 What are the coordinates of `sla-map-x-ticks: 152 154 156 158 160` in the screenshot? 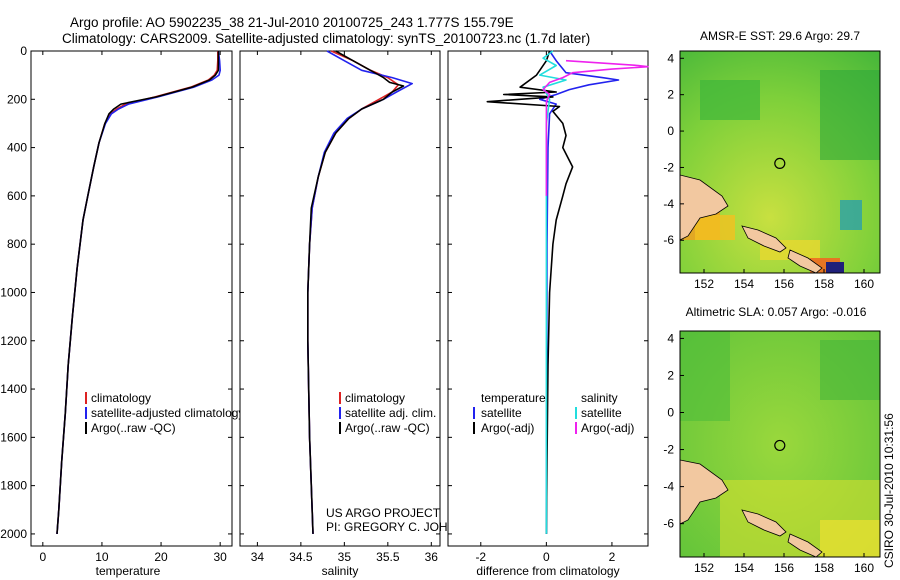 It's located at (784, 564).